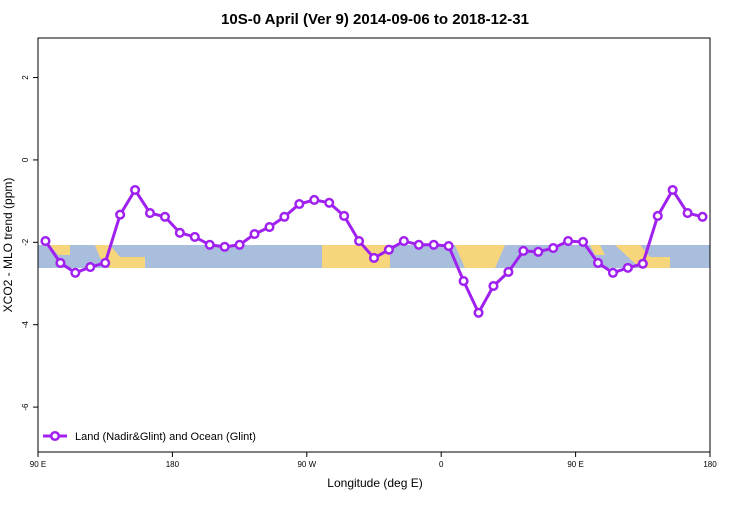  Describe the element at coordinates (25, 77) in the screenshot. I see `y-tick-label: 2` at that location.